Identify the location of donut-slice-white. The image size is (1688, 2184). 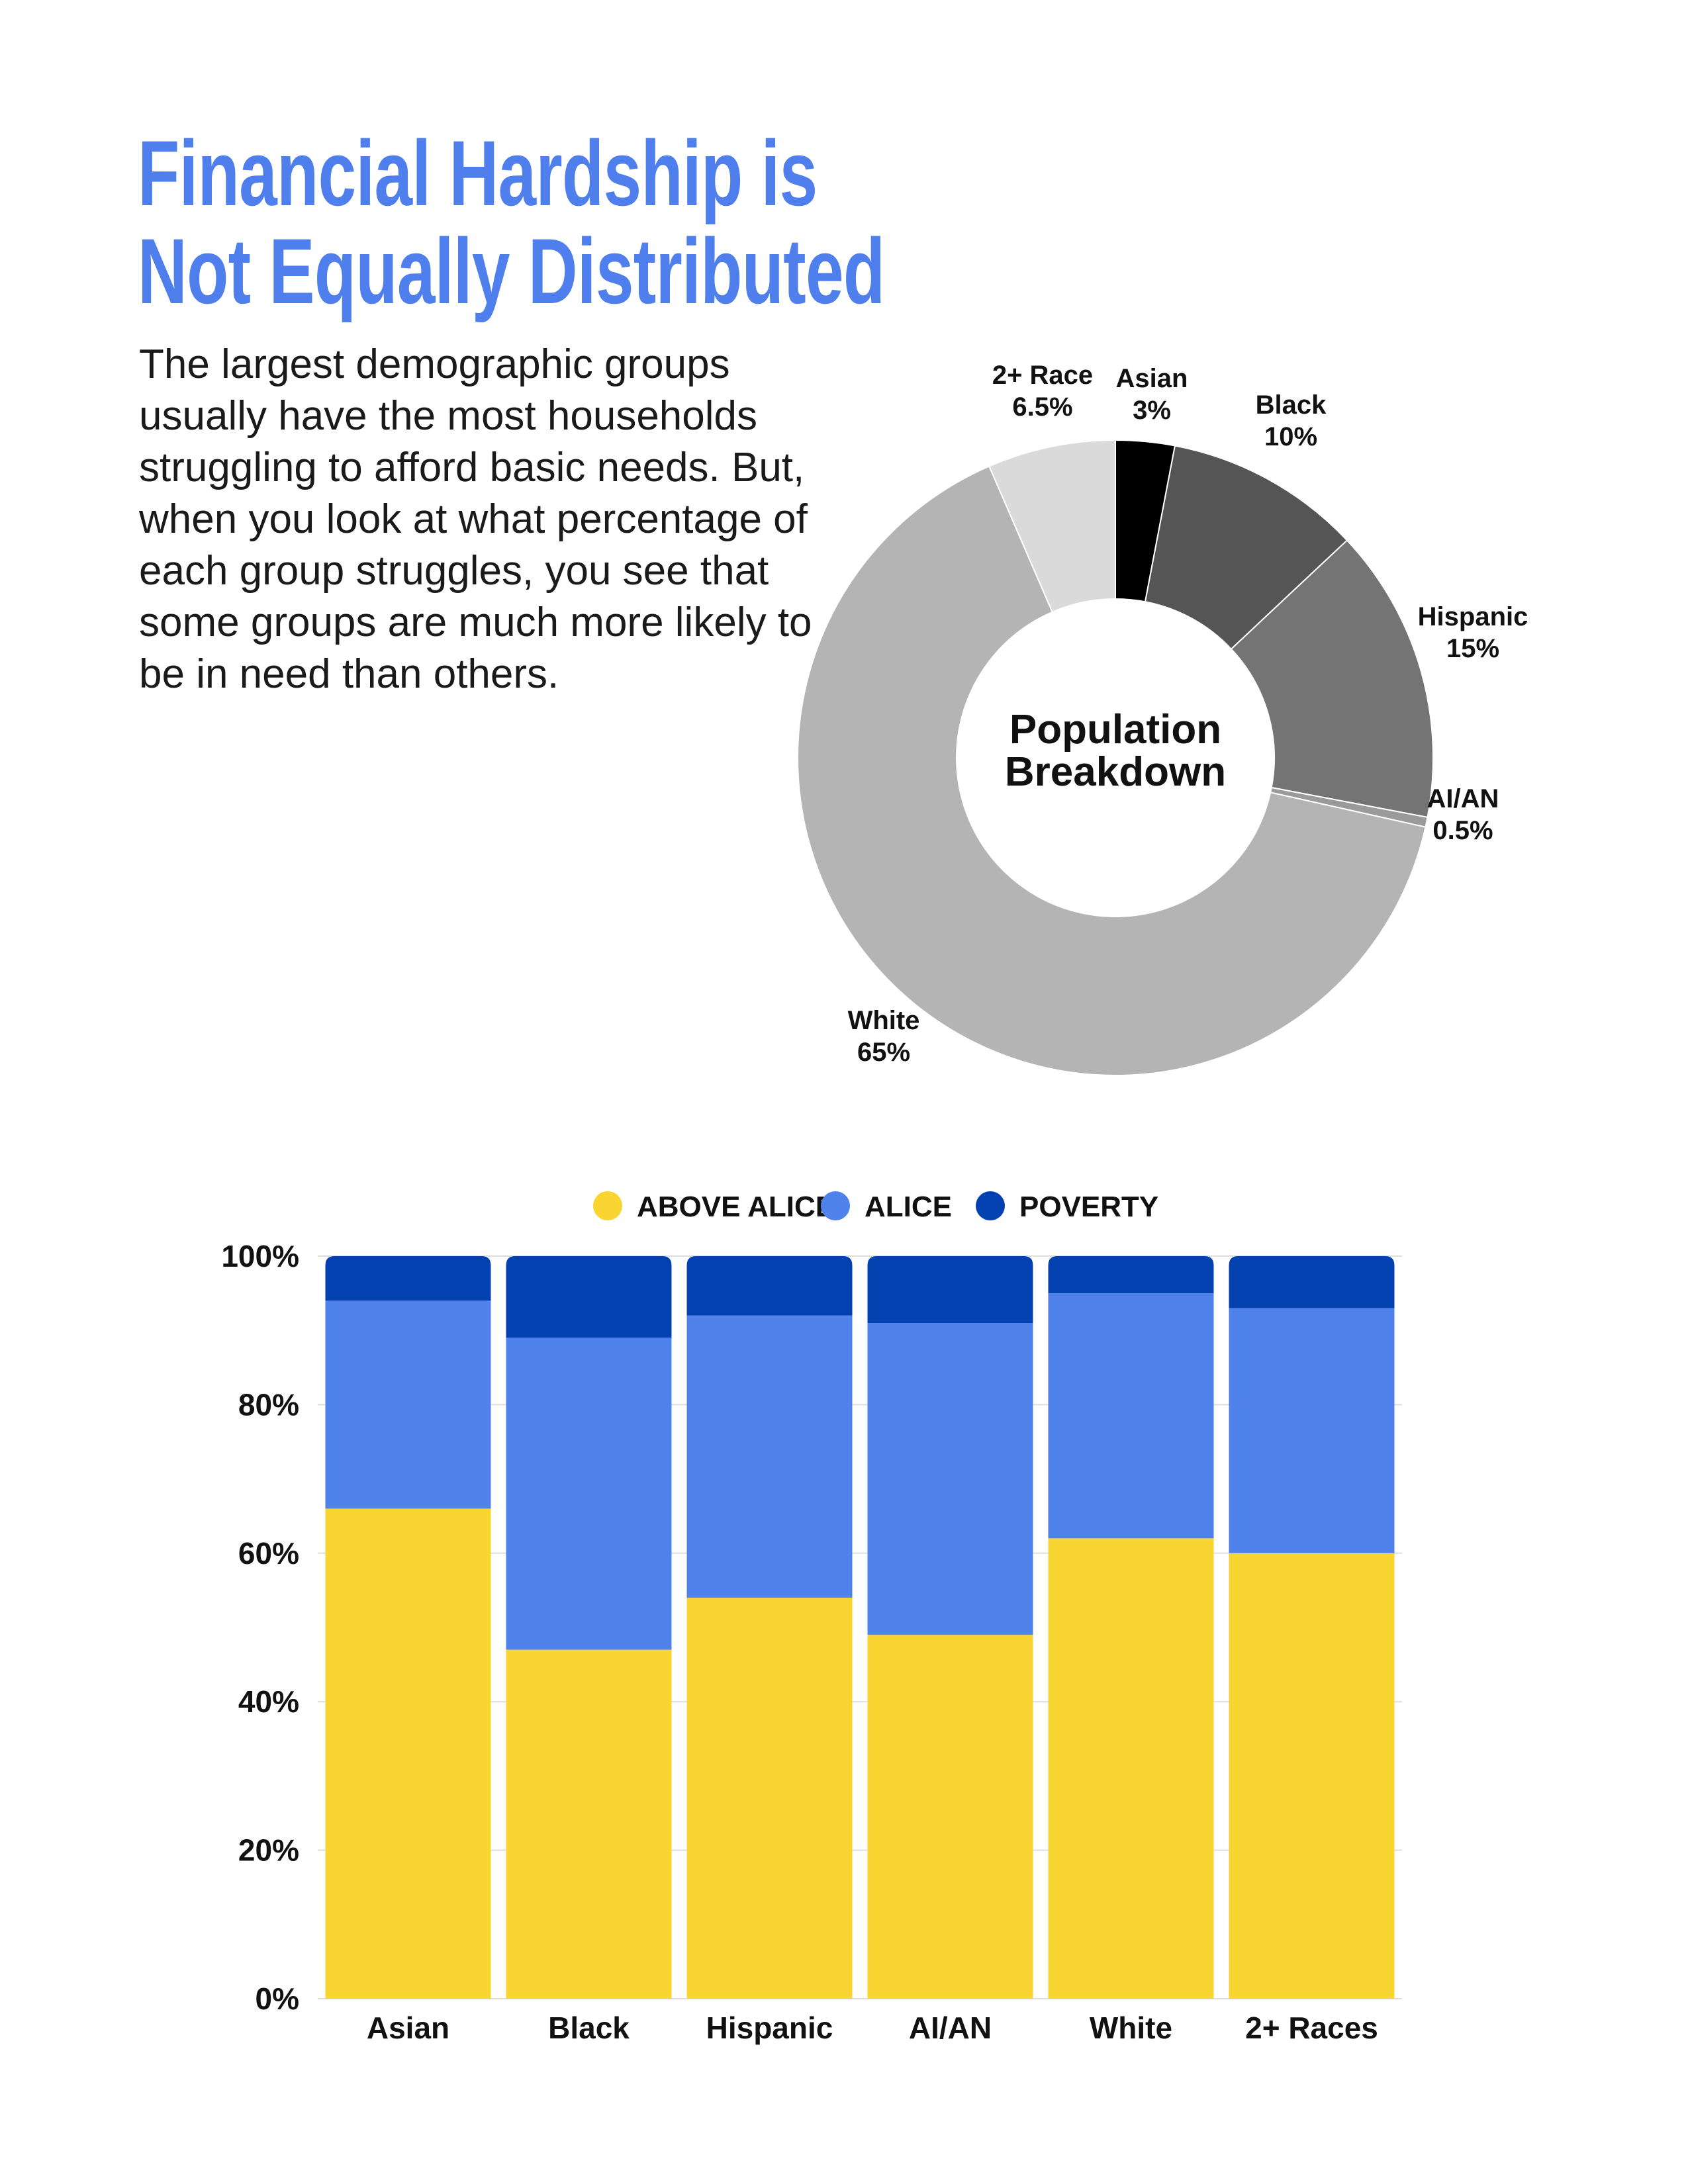
(1112, 771).